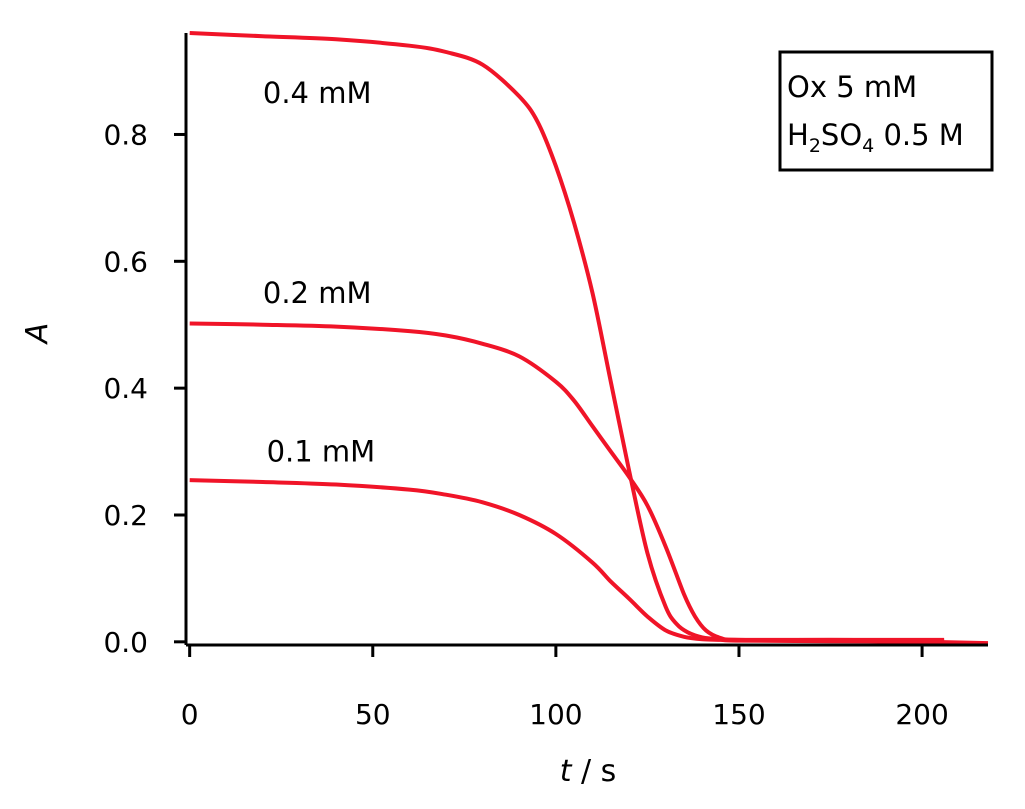 The height and width of the screenshot is (809, 1025). I want to click on legend-box: Ox 5 mM H2SO4 0.5 M, so click(886, 111).